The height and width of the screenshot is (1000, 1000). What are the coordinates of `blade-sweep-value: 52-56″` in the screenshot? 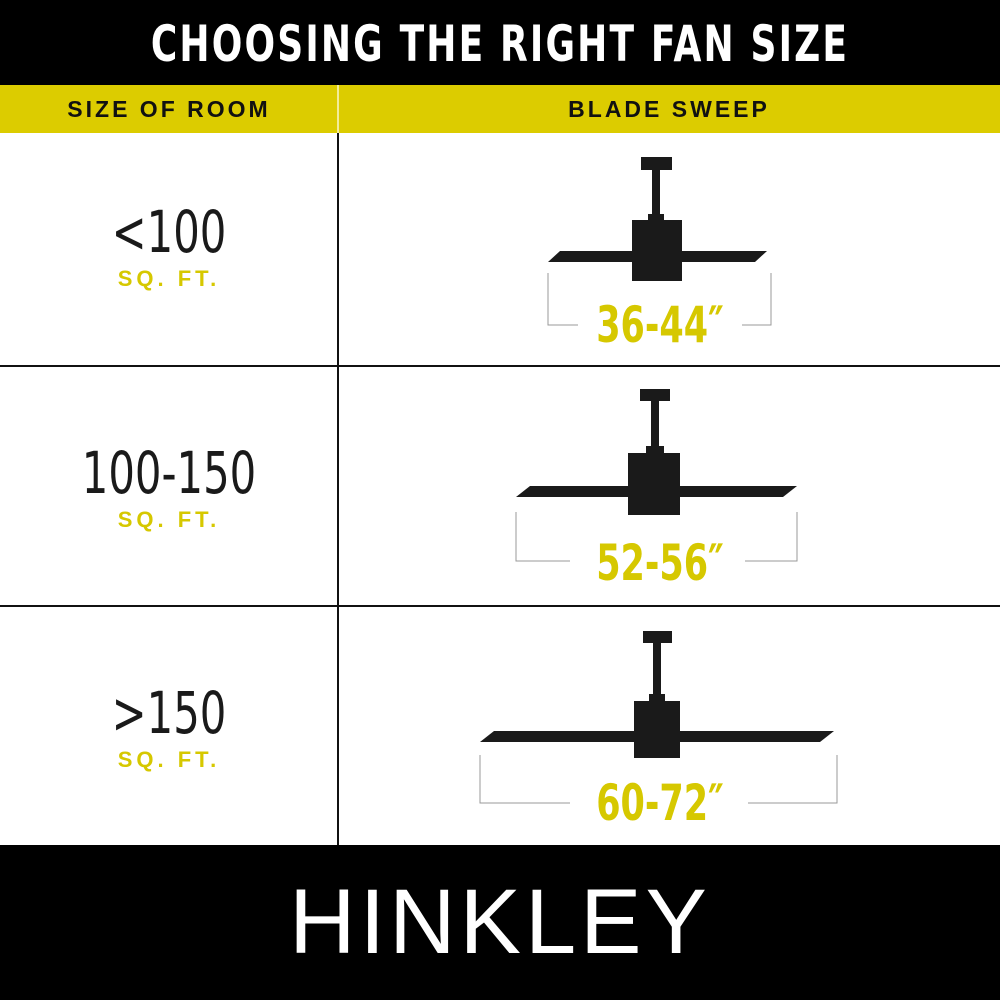 It's located at (660, 563).